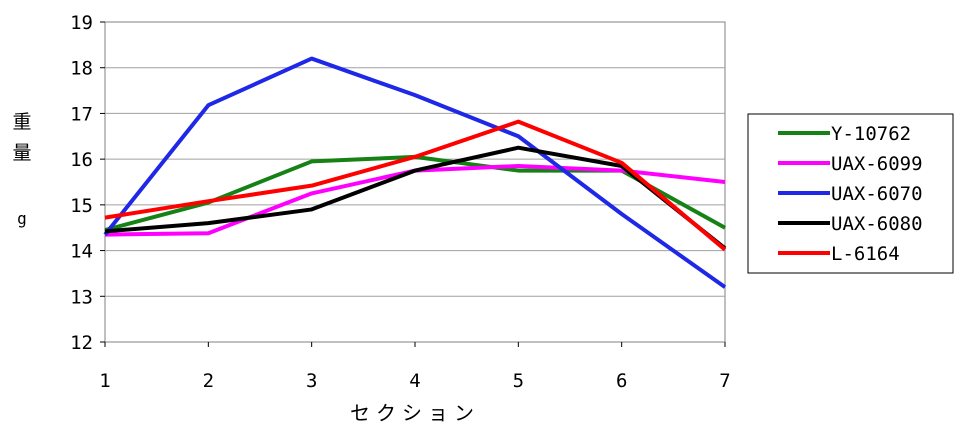 The height and width of the screenshot is (428, 961). I want to click on x-tick-label: 1, so click(104, 381).